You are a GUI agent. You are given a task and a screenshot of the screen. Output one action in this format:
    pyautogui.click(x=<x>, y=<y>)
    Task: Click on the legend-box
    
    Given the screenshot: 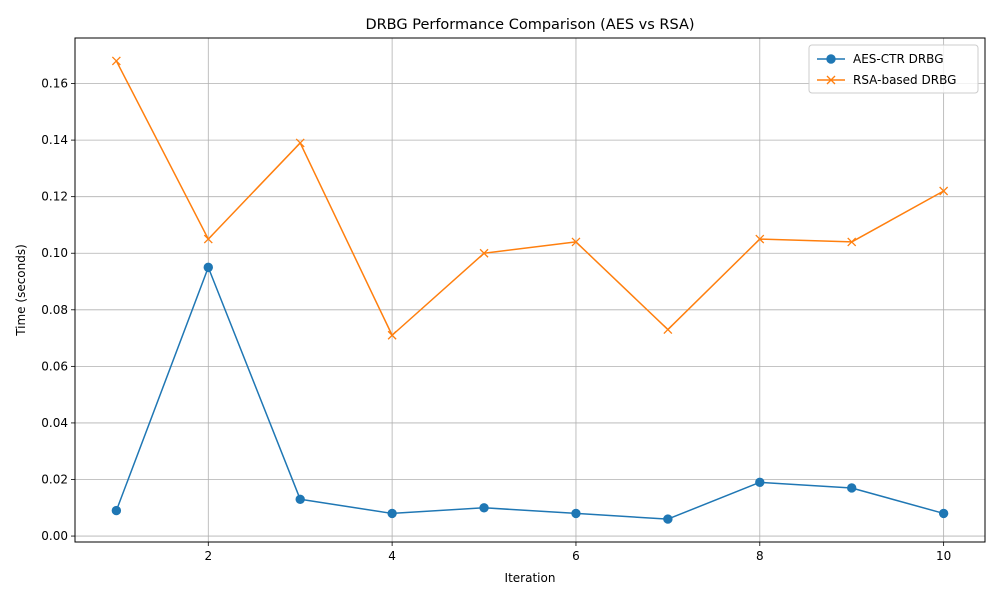 What is the action you would take?
    pyautogui.click(x=893, y=69)
    